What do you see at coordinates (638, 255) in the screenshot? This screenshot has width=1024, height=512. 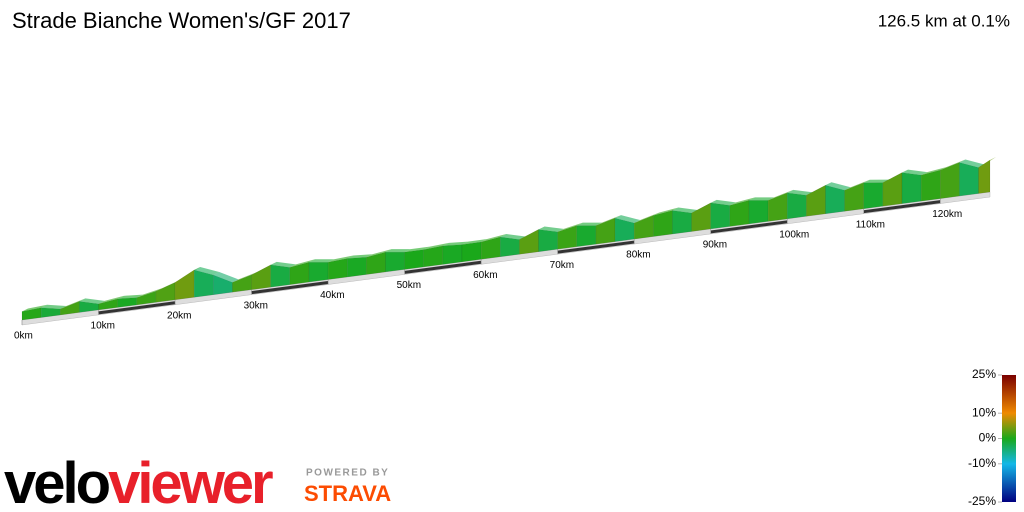 I see `x-tick-label: 80km` at bounding box center [638, 255].